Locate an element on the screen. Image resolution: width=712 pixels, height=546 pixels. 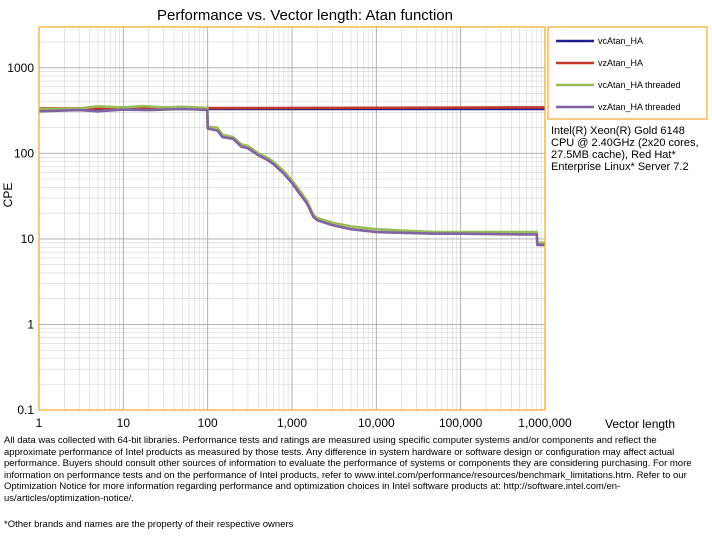
y-tick-label: 1 is located at coordinates (30, 324).